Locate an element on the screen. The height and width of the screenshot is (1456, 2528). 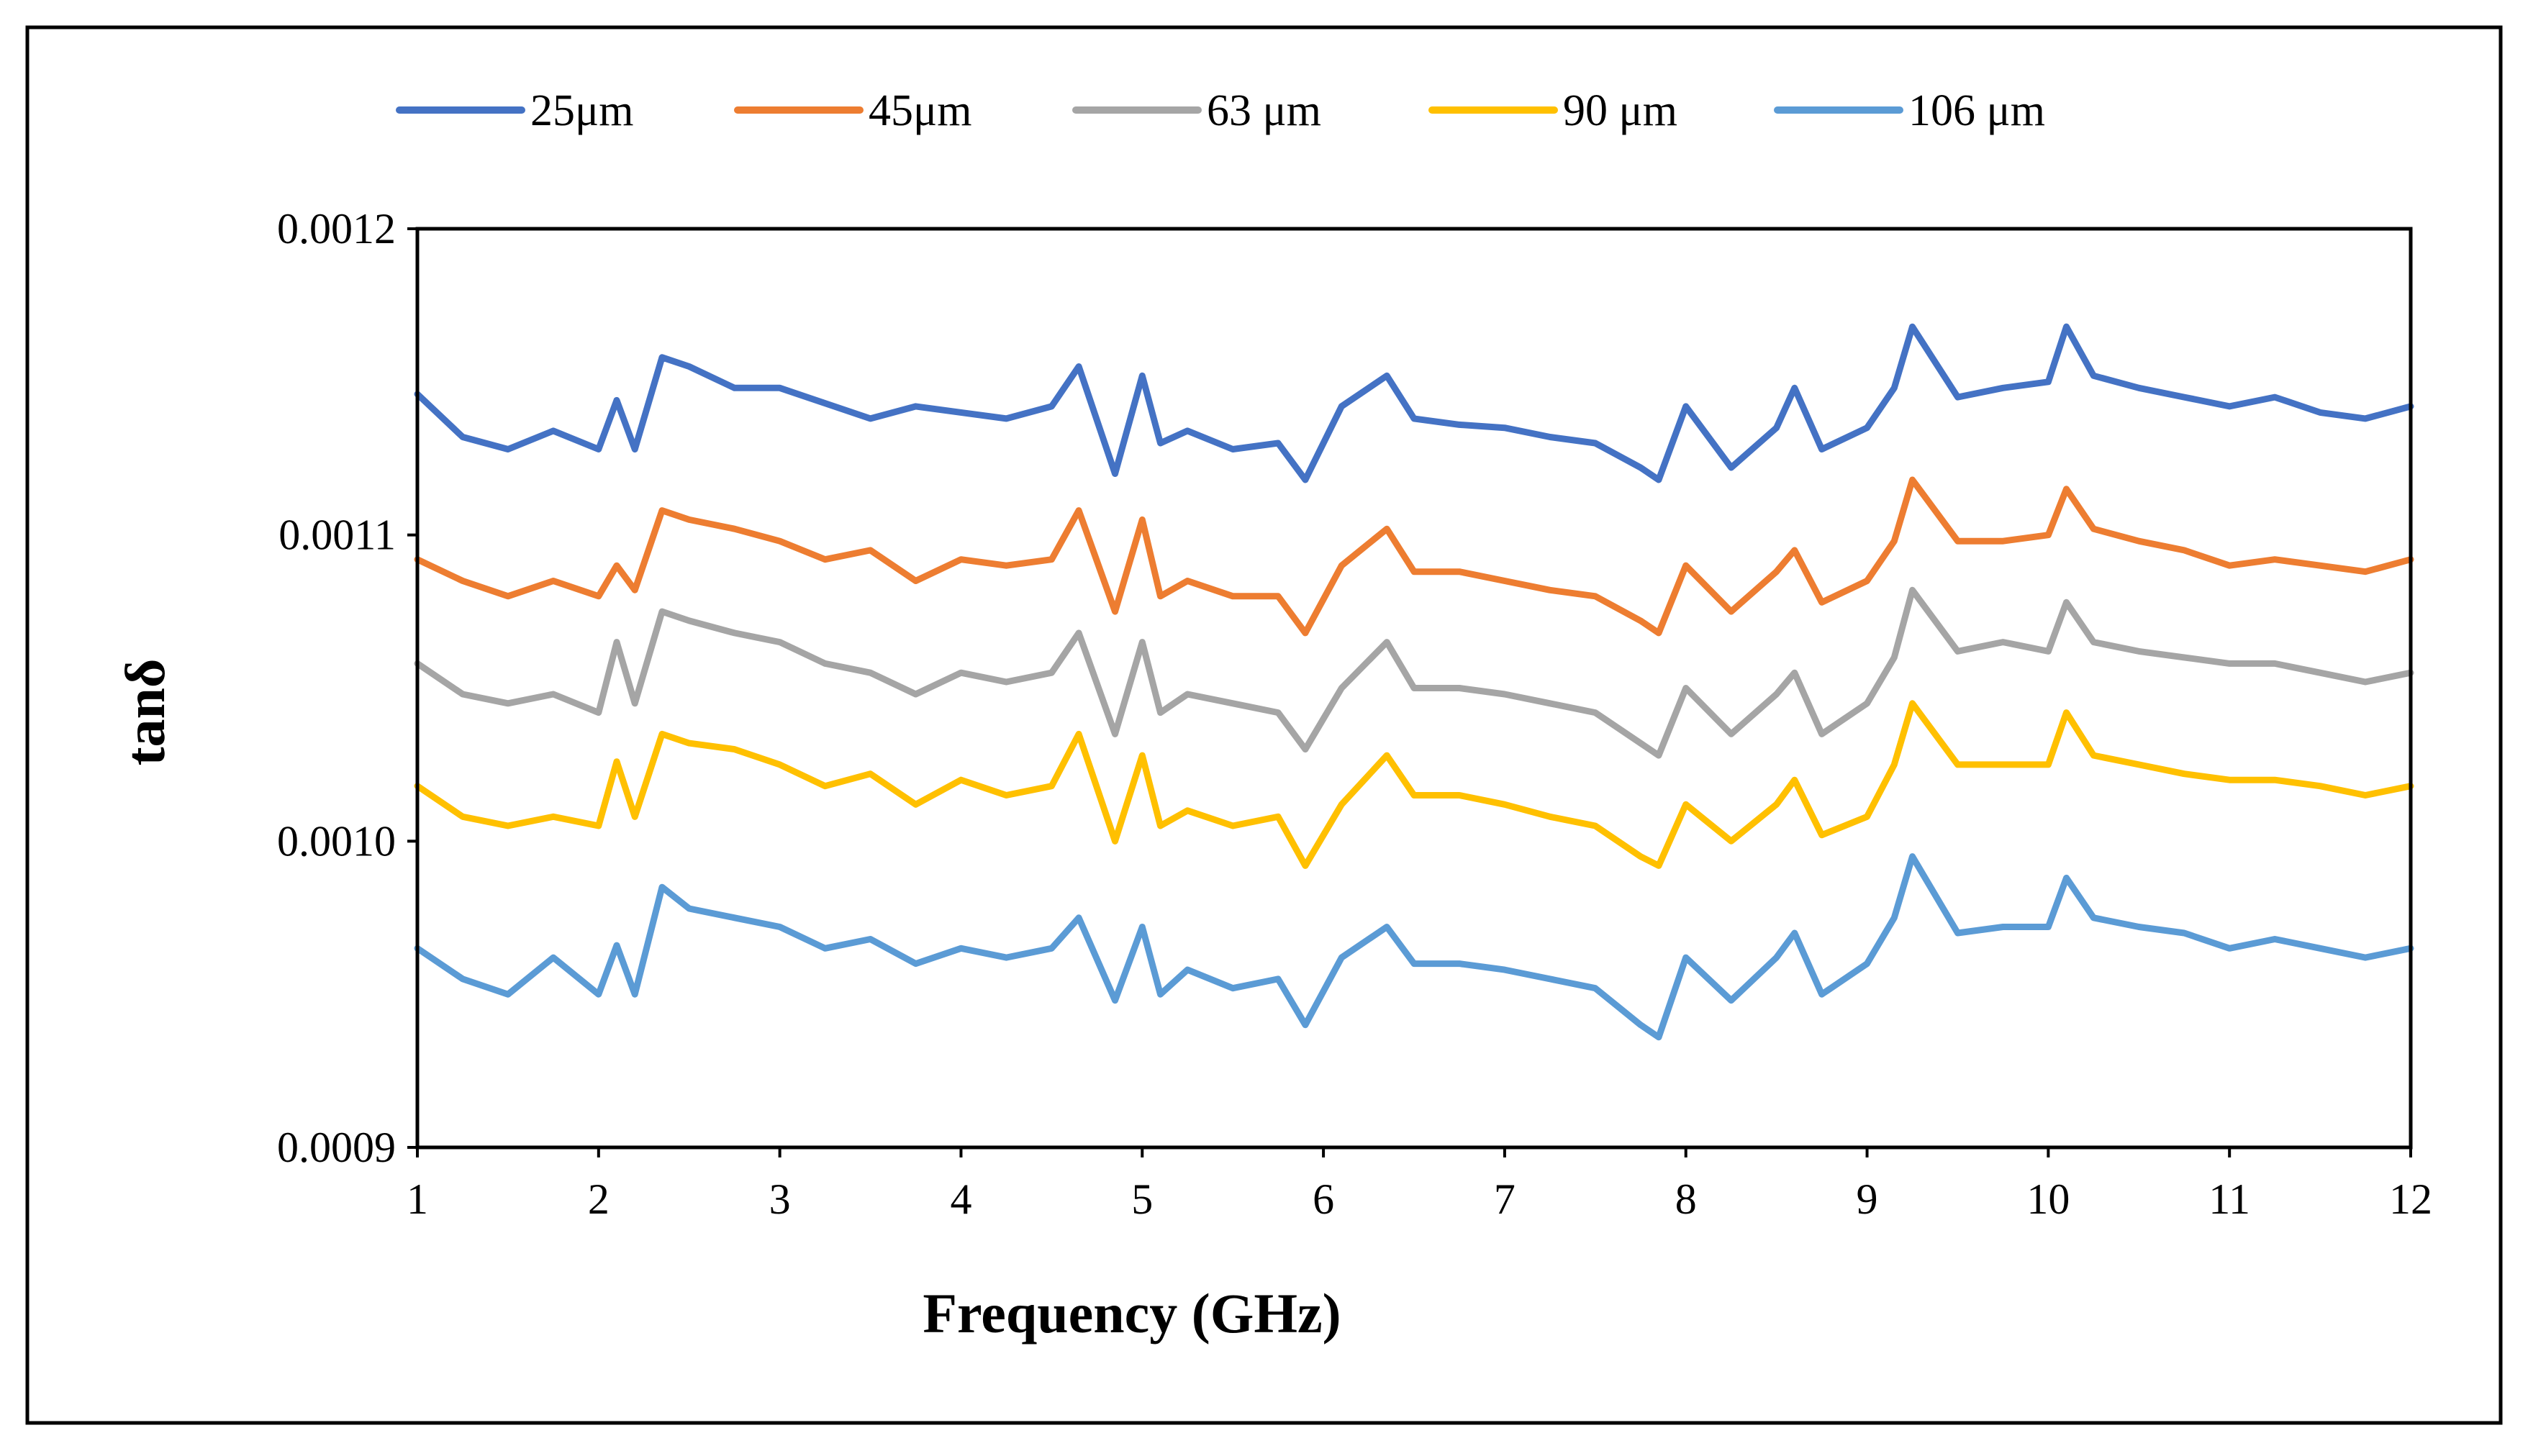
legend-label-1: 45μm is located at coordinates (920, 110).